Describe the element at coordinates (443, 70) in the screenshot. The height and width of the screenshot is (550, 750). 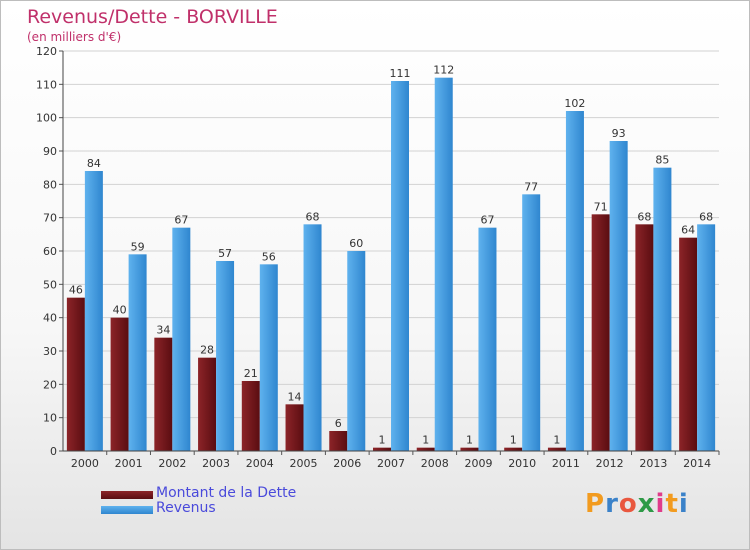
I see `data-label-revenus-2008: 112` at that location.